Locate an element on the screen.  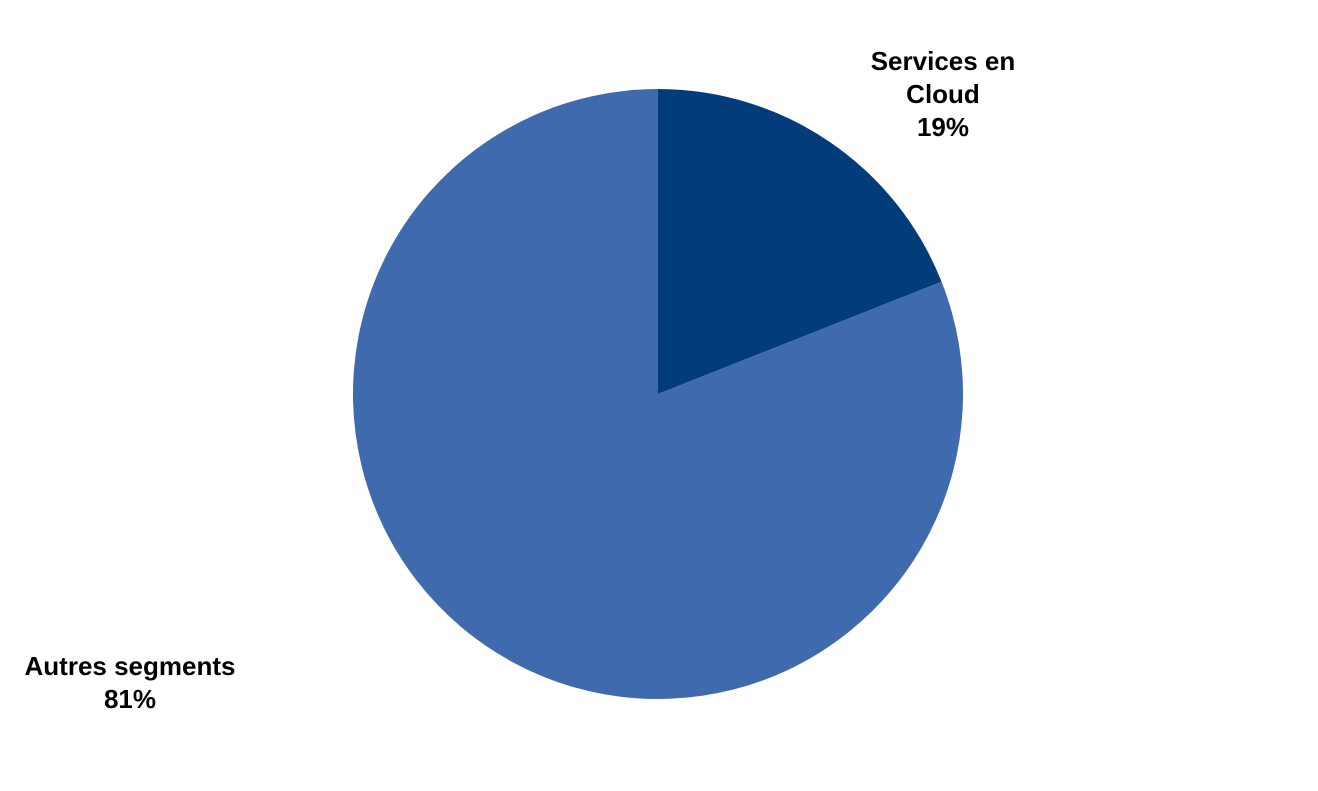
slice-label-1: Services en Cloud 19% is located at coordinates (943, 94).